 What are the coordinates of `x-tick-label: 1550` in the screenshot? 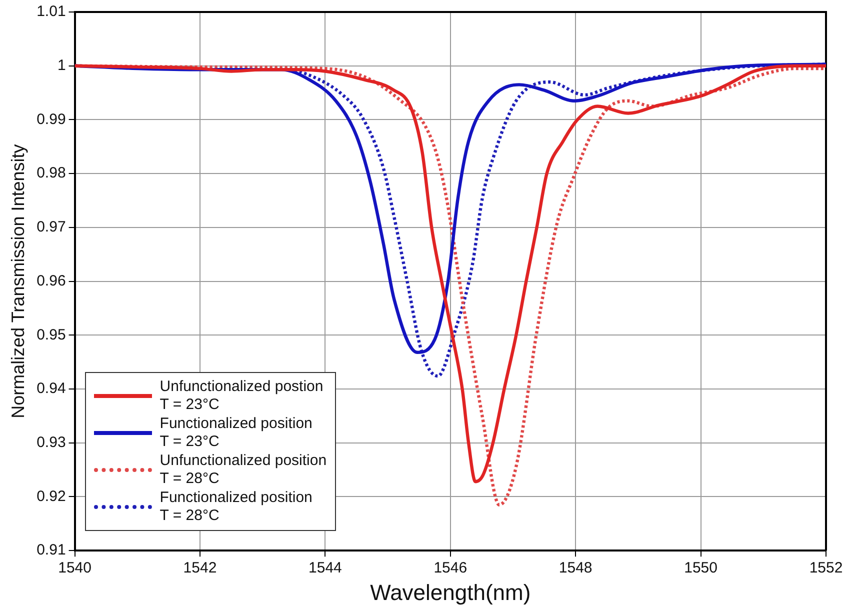 It's located at (701, 568).